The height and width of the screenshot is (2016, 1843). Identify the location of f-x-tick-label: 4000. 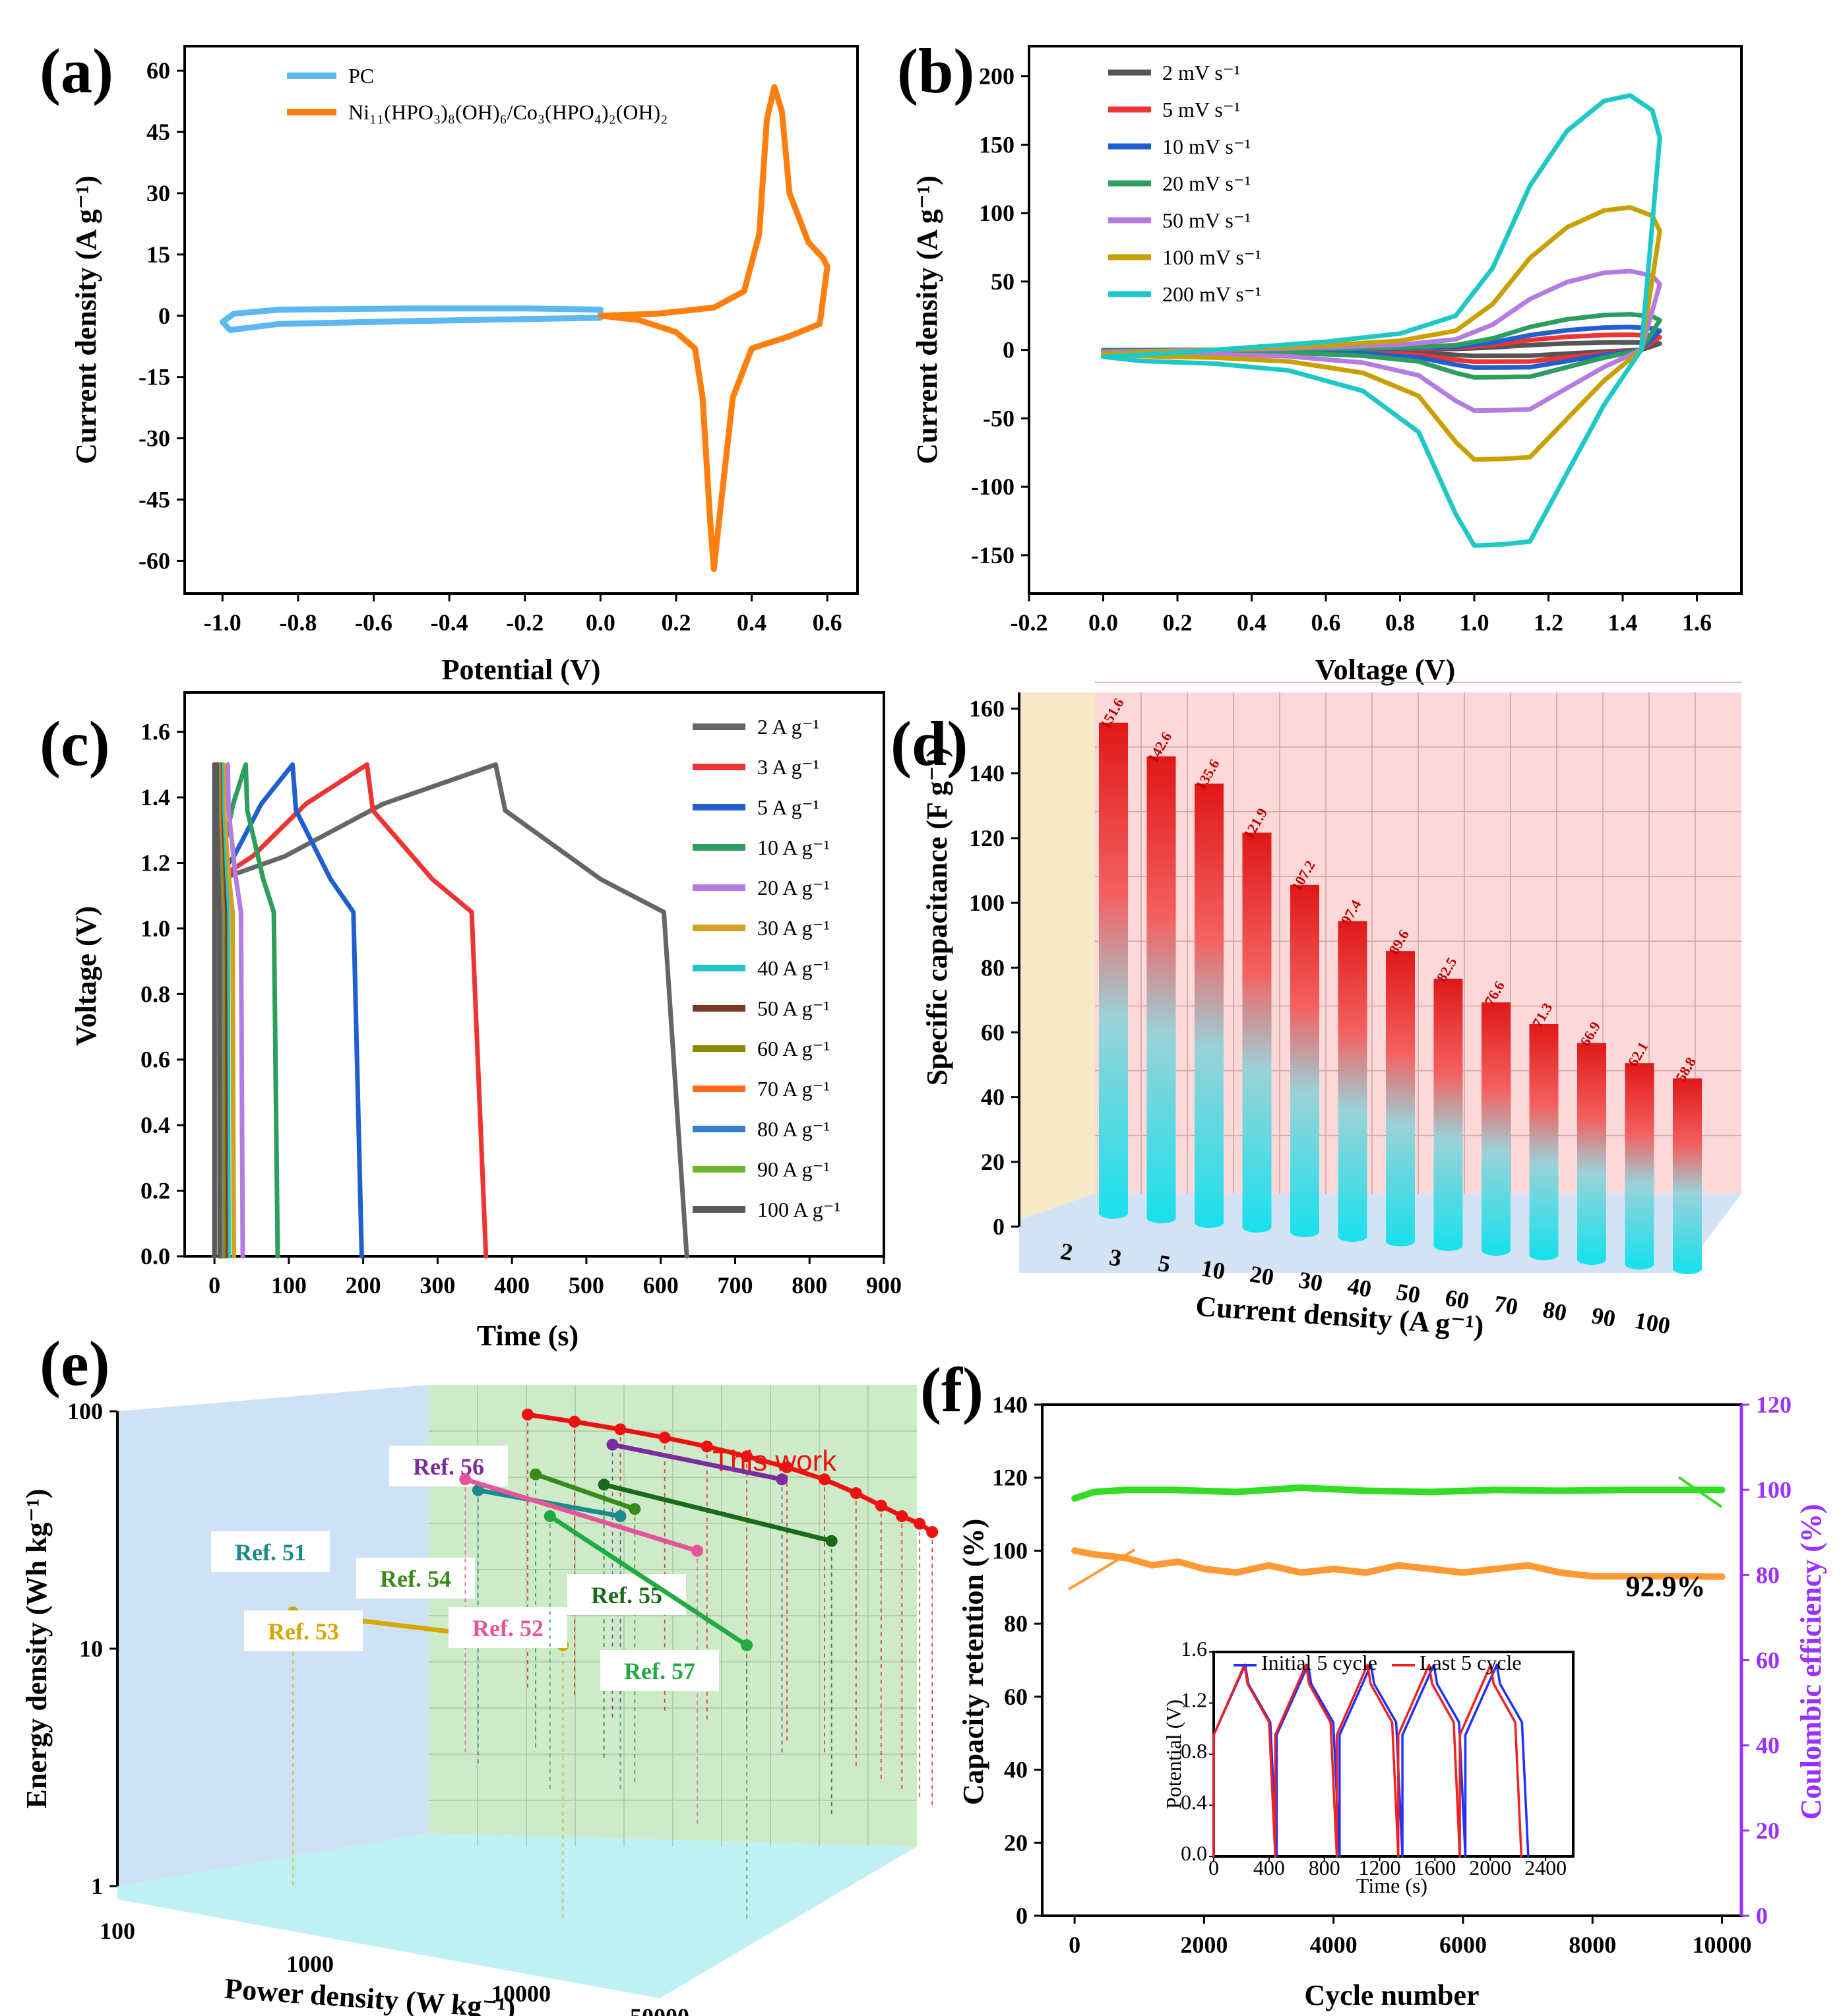
(1334, 1945).